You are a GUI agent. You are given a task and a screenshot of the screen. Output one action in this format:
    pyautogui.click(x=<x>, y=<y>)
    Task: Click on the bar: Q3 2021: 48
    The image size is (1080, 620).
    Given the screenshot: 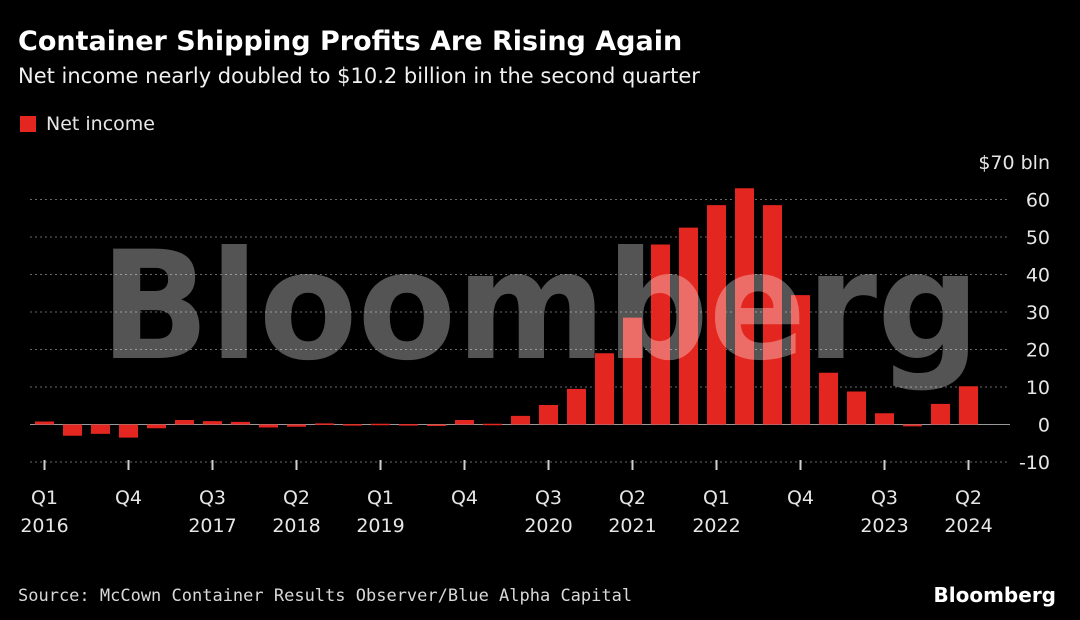 What is the action you would take?
    pyautogui.click(x=660, y=334)
    